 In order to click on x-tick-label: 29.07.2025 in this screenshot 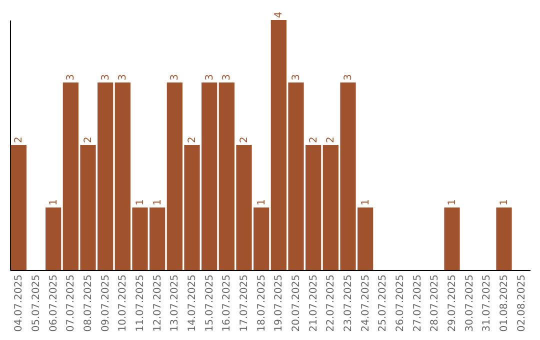, I will do `click(452, 303)`.